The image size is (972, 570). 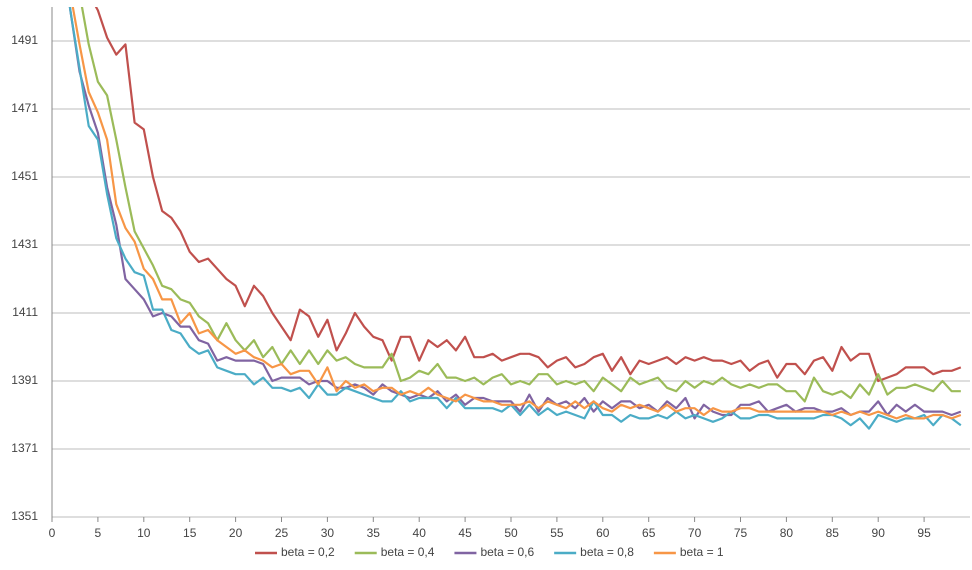 I want to click on y-tick-label: 1431, so click(x=24, y=244).